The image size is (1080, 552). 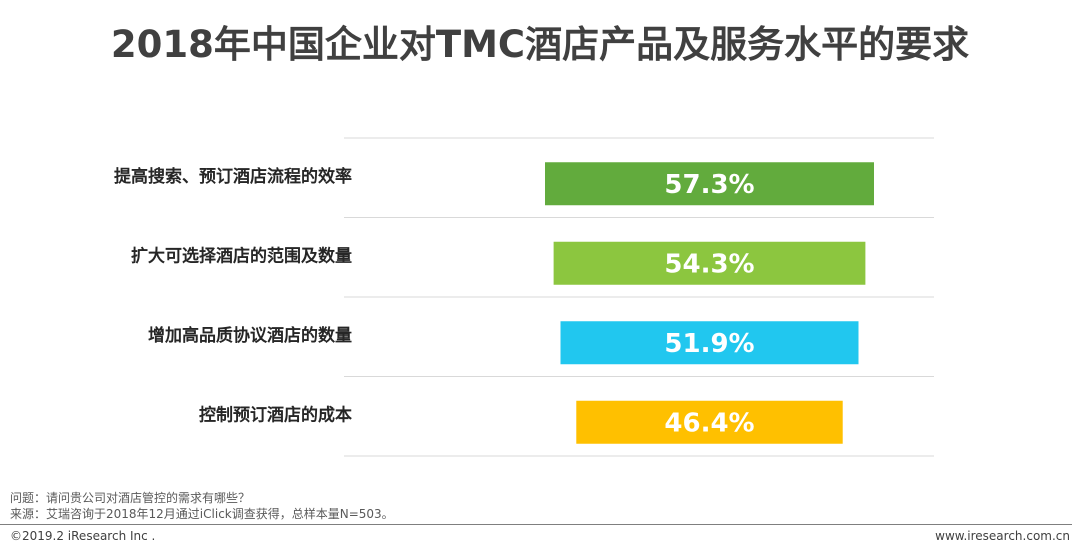 I want to click on bar-value-label: 57.3%, so click(x=709, y=185).